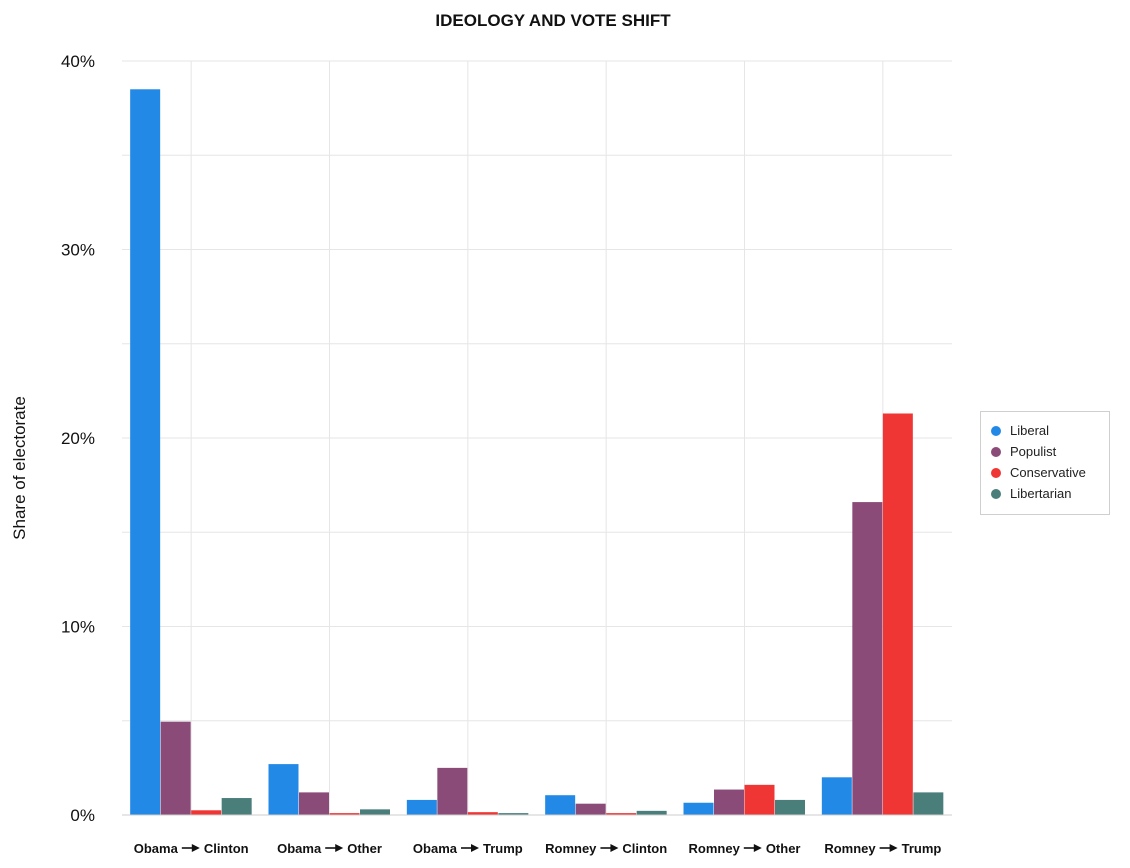 The height and width of the screenshot is (868, 1130). I want to click on y-tick-label: 10%, so click(78, 627).